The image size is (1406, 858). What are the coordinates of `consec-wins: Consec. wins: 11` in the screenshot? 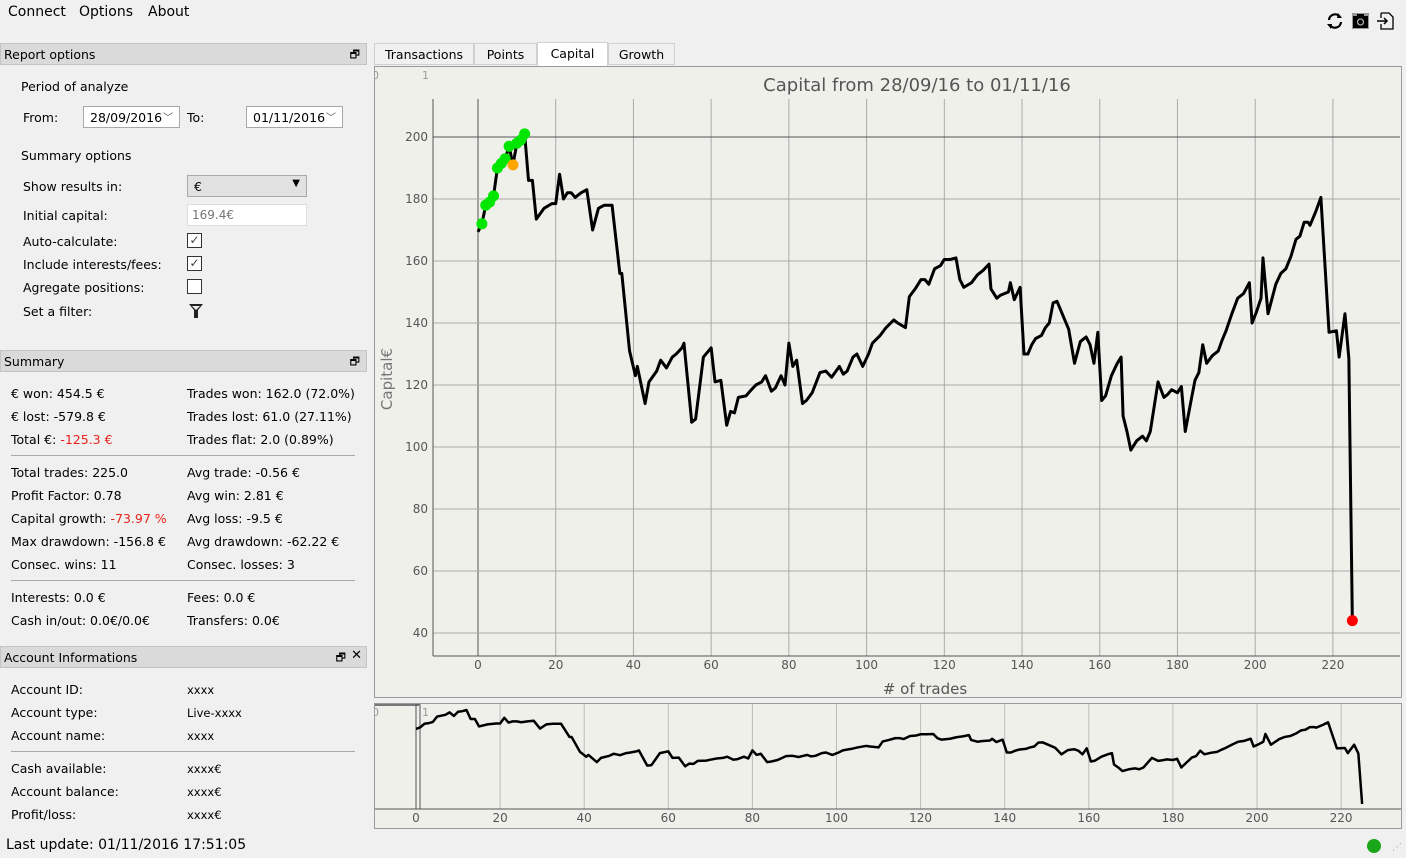 It's located at (64, 564).